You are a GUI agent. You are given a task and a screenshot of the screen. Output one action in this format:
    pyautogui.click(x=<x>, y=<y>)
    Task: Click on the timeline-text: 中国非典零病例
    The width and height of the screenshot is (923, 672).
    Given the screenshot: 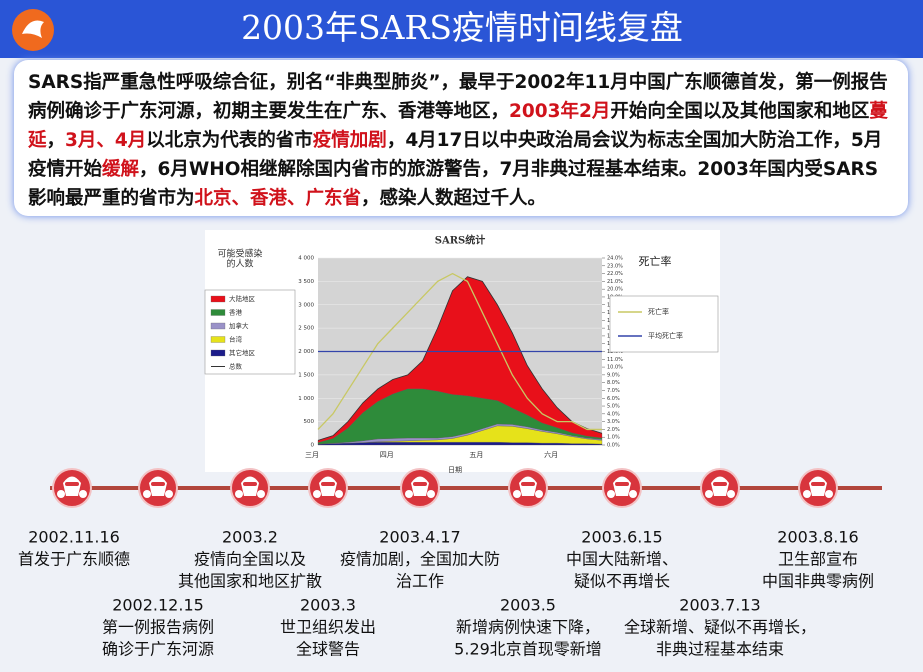 What is the action you would take?
    pyautogui.click(x=818, y=581)
    